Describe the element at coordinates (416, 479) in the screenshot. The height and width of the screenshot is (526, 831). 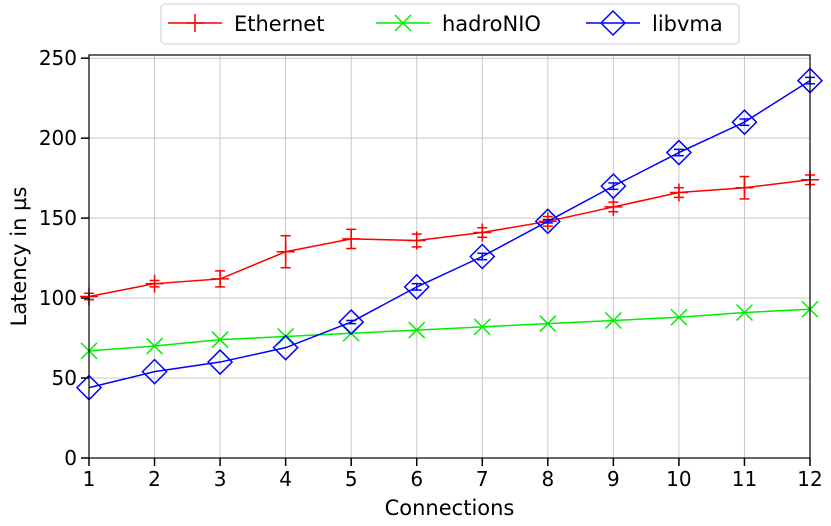
I see `x-tick-label: 6` at that location.